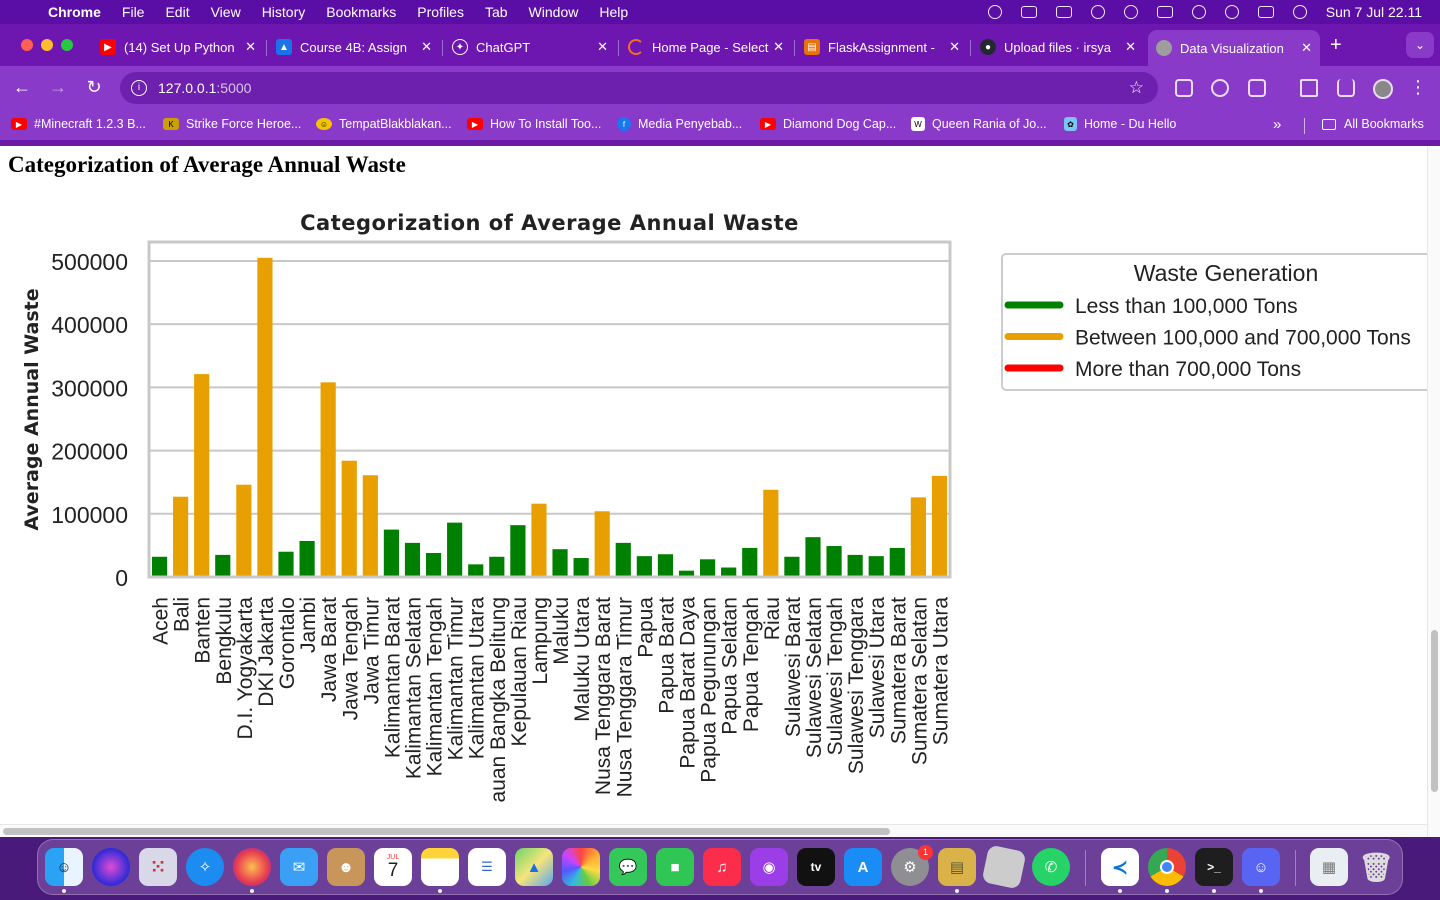  What do you see at coordinates (957, 867) in the screenshot?
I see `archive-utility-icon: ▤` at bounding box center [957, 867].